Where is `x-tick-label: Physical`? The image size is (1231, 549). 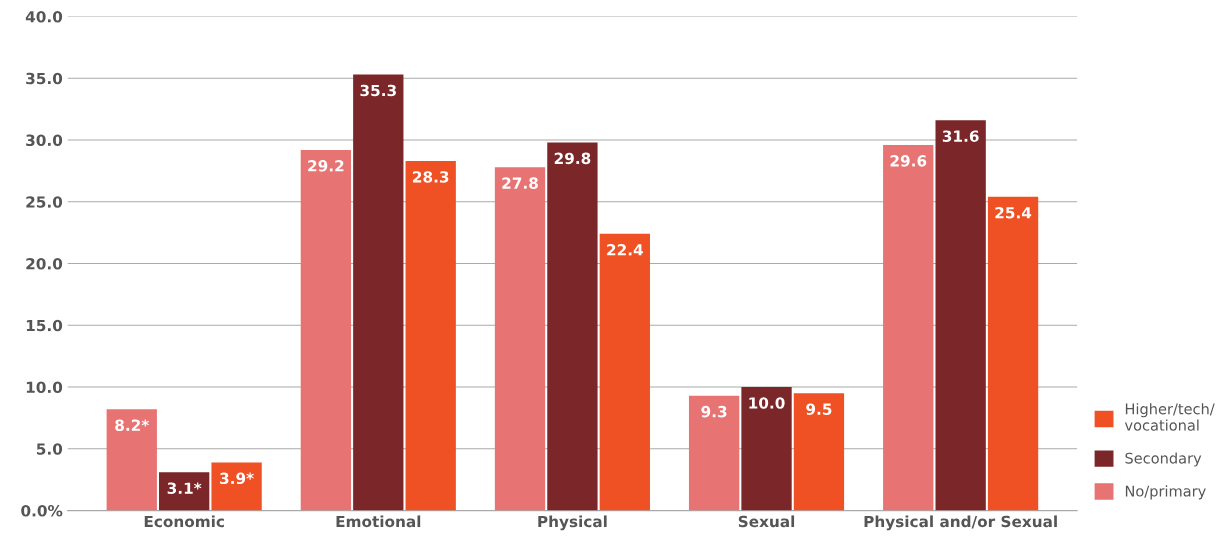
x-tick-label: Physical is located at coordinates (572, 523).